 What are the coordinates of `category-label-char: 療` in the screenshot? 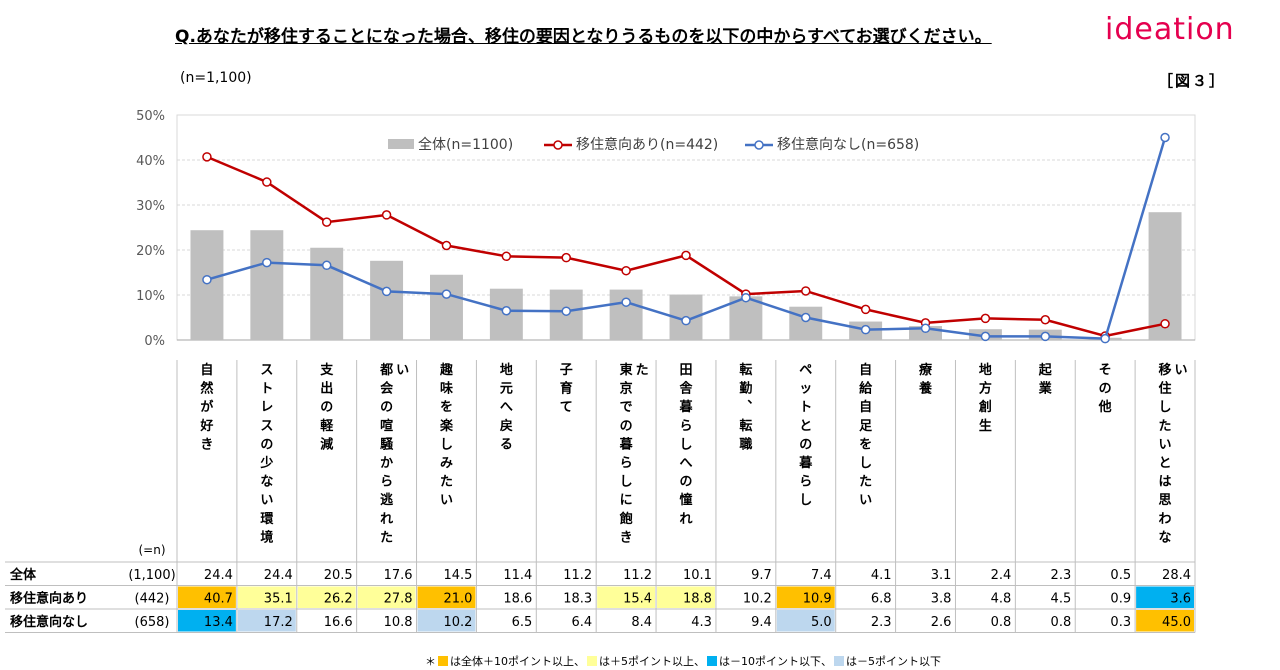 It's located at (926, 370).